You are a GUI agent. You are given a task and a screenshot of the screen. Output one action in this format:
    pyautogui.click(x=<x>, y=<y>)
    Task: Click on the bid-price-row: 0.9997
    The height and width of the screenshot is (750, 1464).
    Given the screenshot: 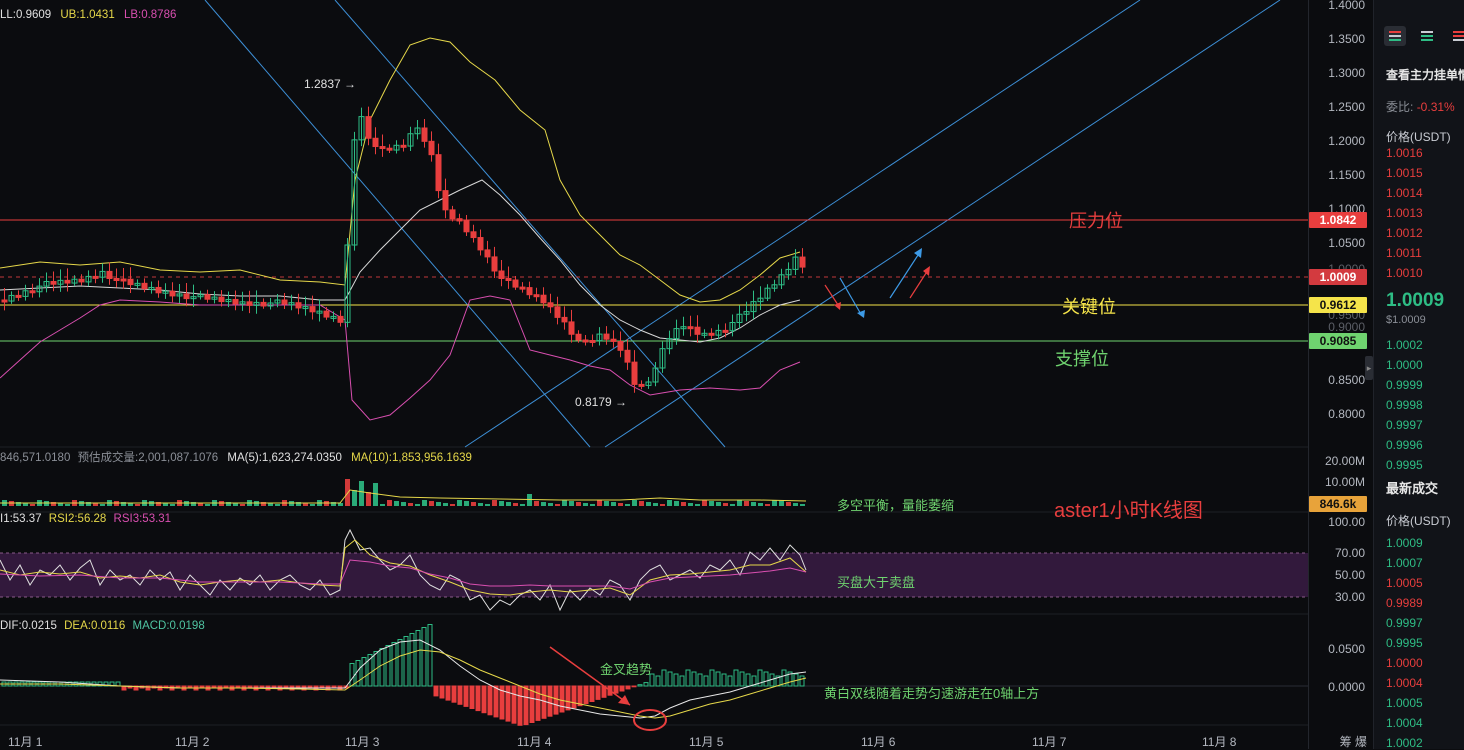 What is the action you would take?
    pyautogui.click(x=1404, y=425)
    